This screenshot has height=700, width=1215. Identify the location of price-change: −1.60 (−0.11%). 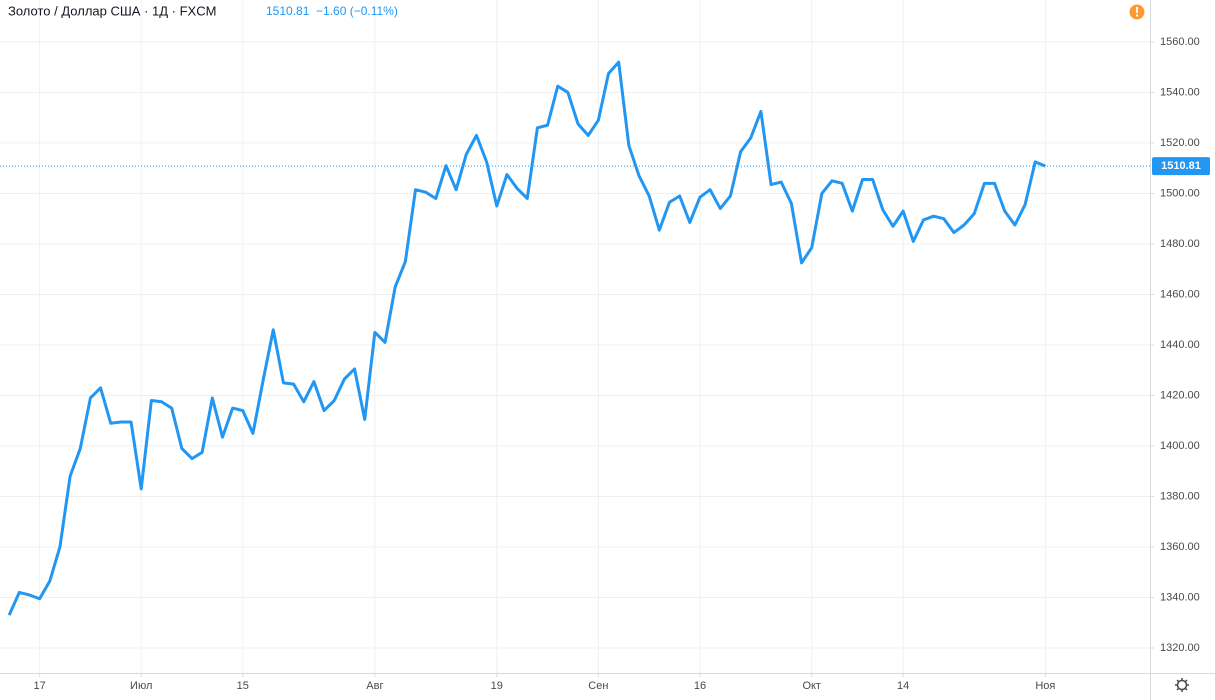
(357, 11).